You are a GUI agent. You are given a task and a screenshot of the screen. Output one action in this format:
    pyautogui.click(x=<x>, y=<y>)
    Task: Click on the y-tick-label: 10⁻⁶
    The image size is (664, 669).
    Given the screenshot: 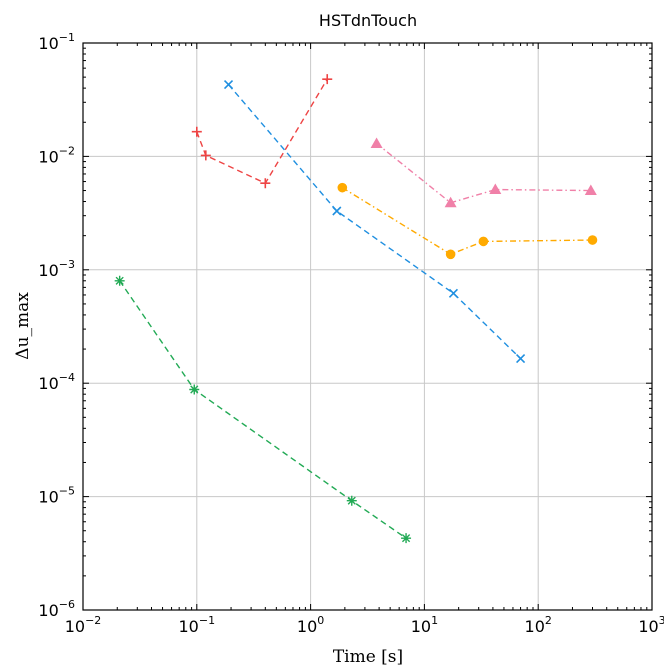 What is the action you would take?
    pyautogui.click(x=56, y=609)
    